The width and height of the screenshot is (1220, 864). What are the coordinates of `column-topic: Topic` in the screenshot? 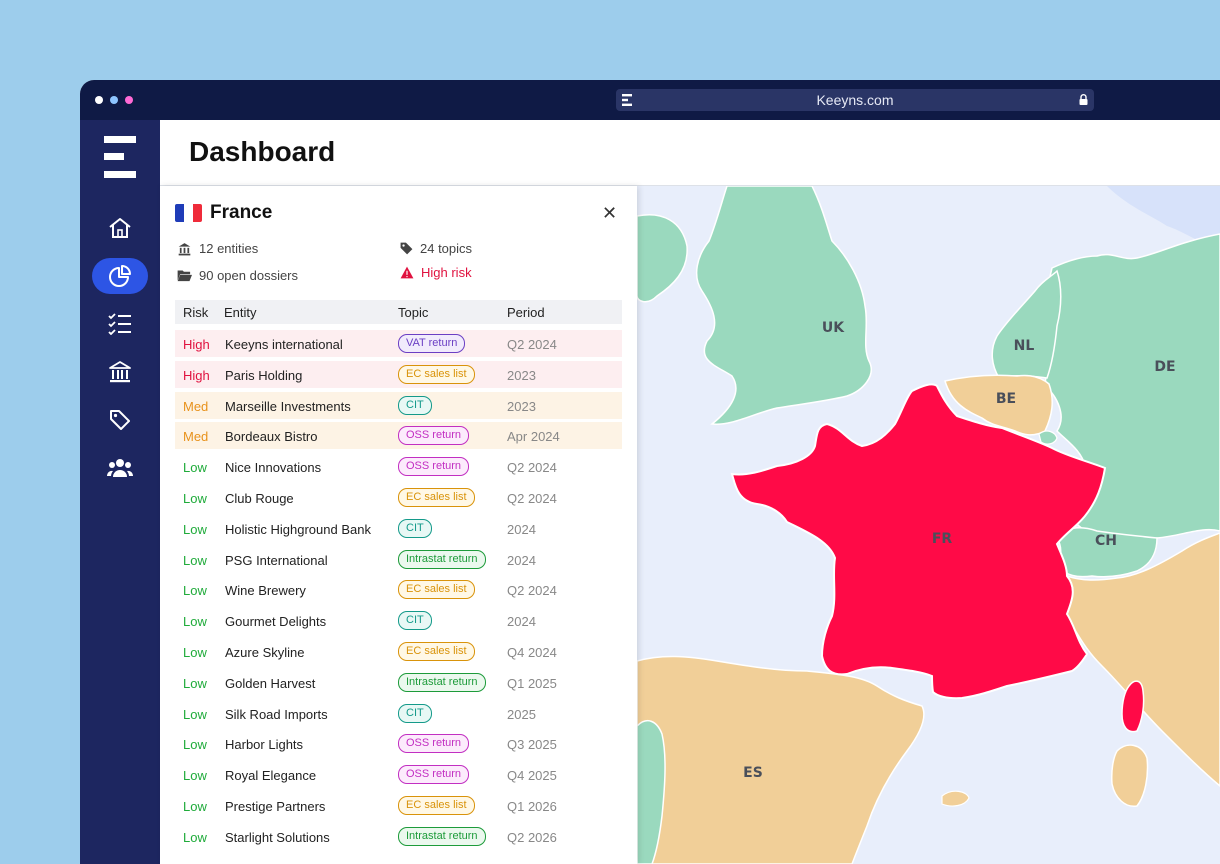 It's located at (413, 312).